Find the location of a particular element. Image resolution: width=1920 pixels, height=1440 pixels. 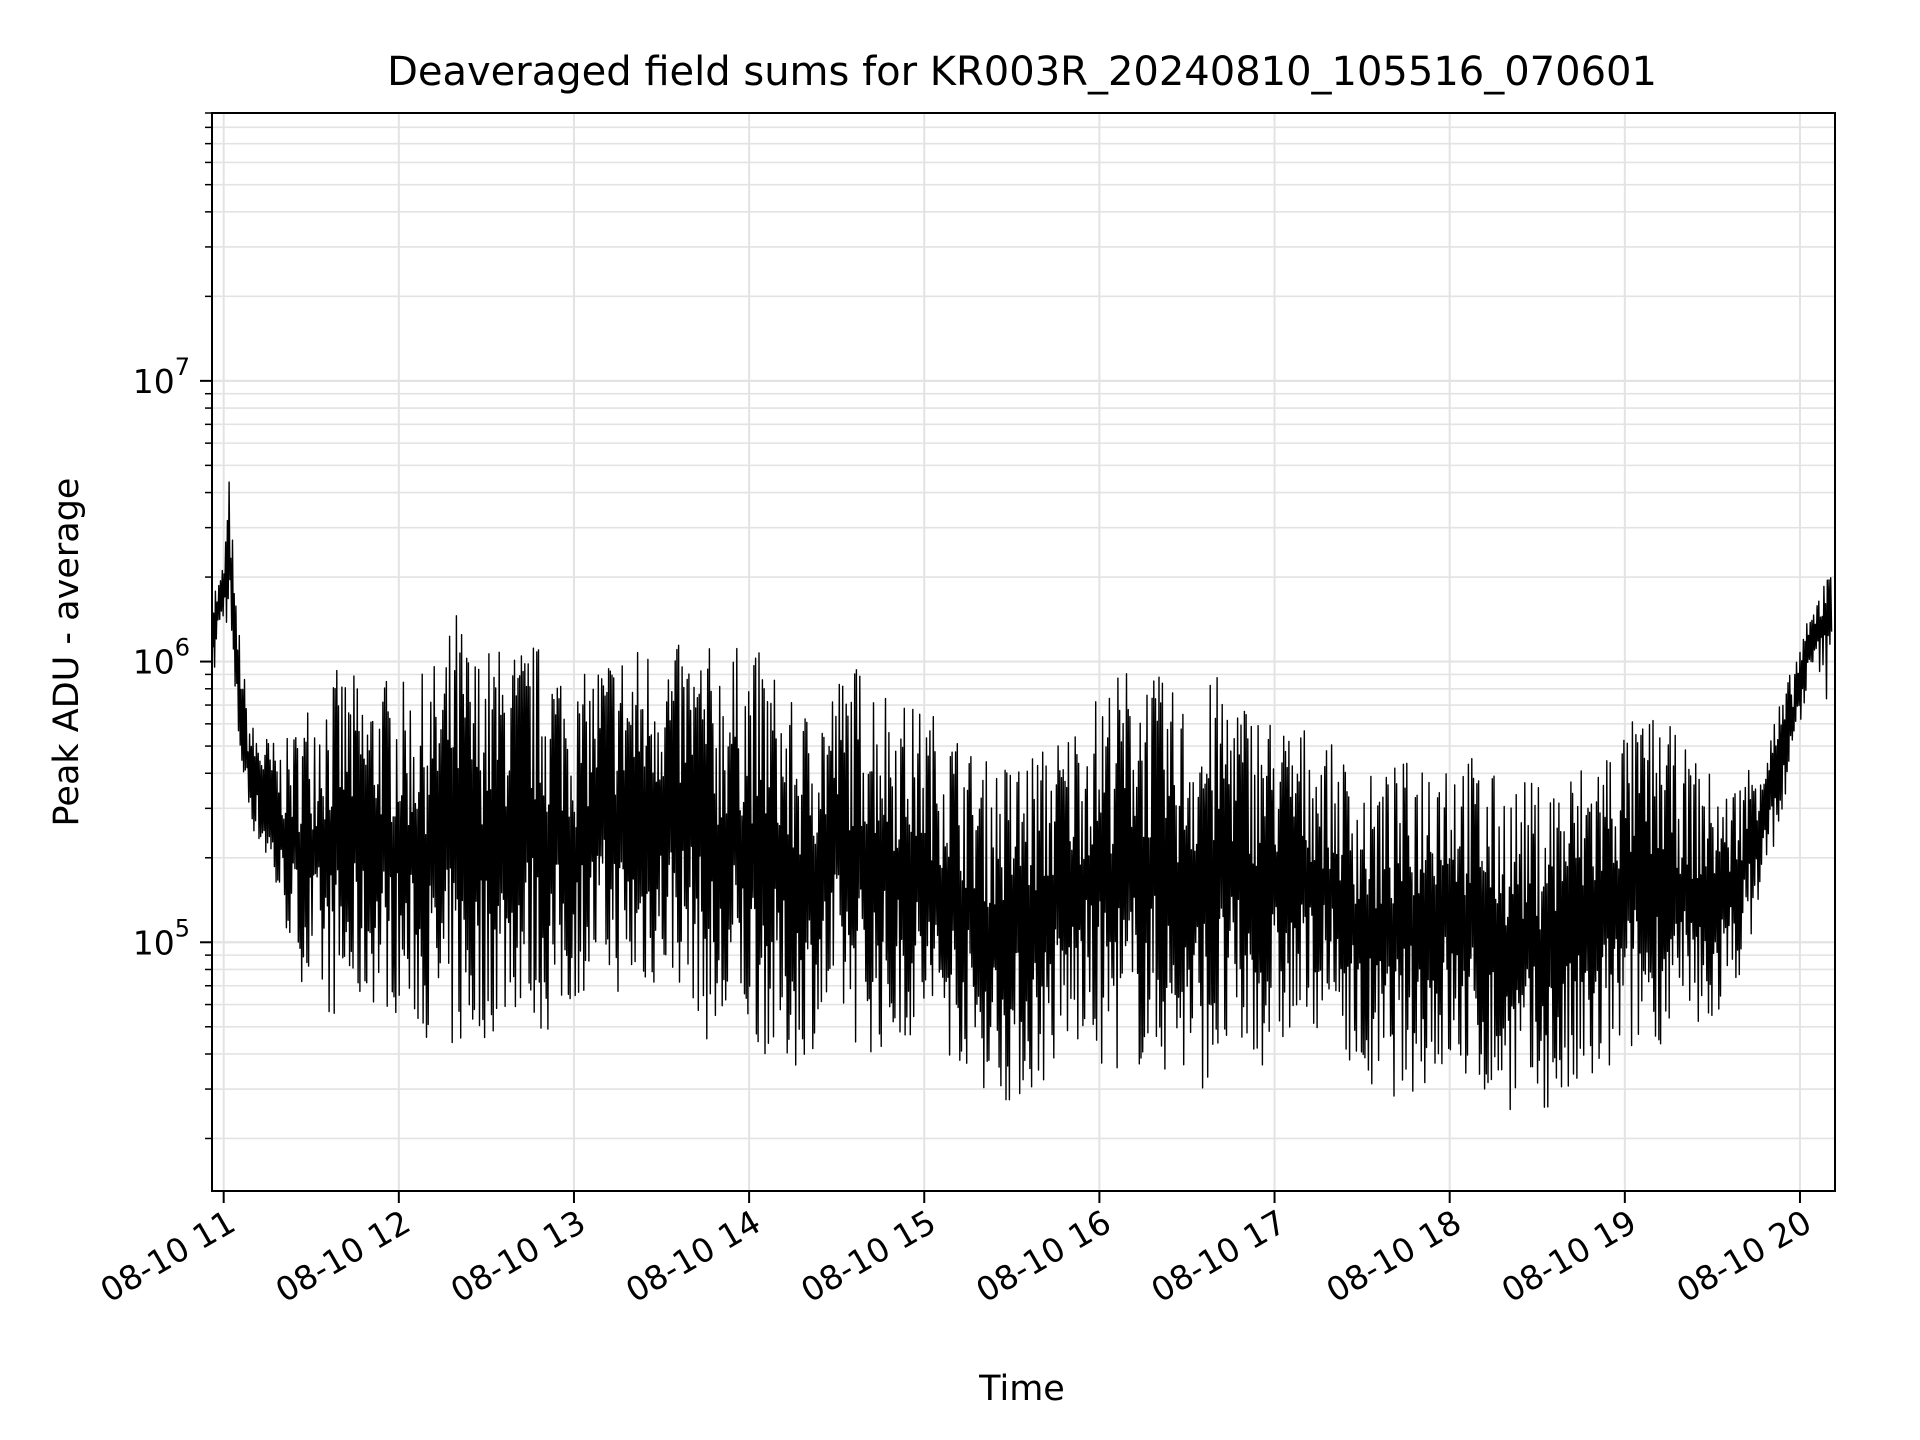

y-axis-ticks: 10⁵ 10⁶ 10⁷ is located at coordinates (172, 626).